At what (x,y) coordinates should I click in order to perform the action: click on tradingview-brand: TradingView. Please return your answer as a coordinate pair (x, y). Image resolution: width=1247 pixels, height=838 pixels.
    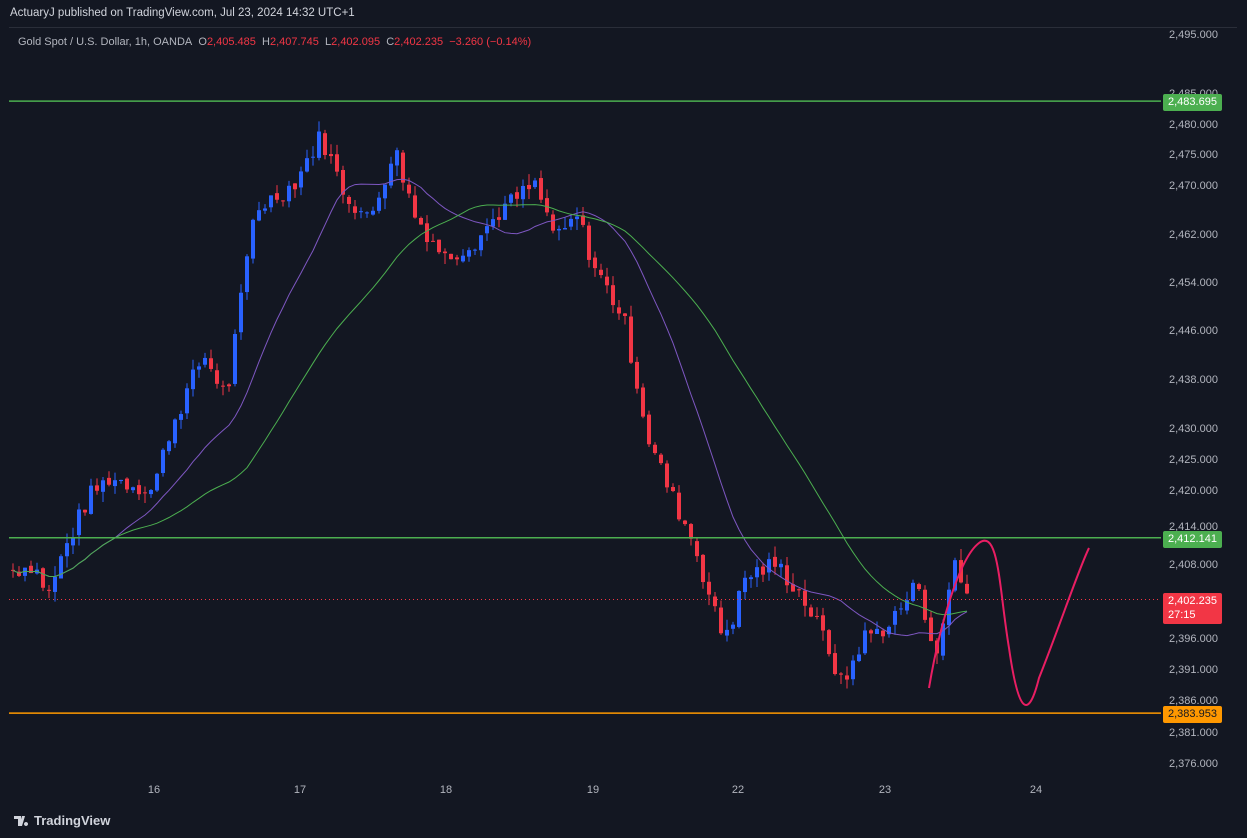
    Looking at the image, I should click on (62, 820).